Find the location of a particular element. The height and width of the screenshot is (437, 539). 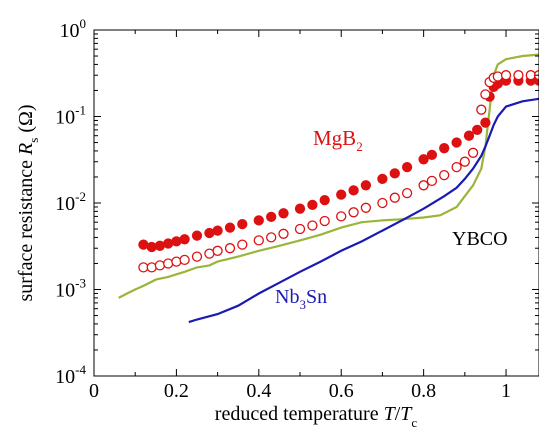

y-tick-label: 10⁰ is located at coordinates (73, 29).